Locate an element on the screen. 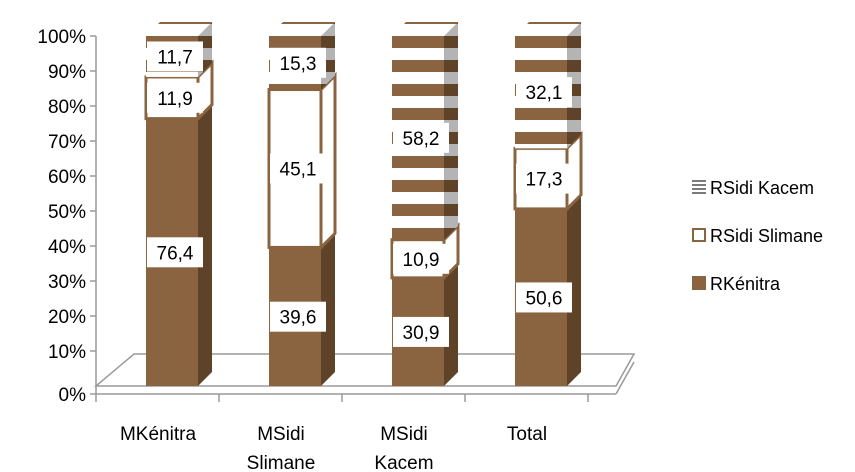 This screenshot has width=855, height=472. y-tick-label: 100% is located at coordinates (61, 37).